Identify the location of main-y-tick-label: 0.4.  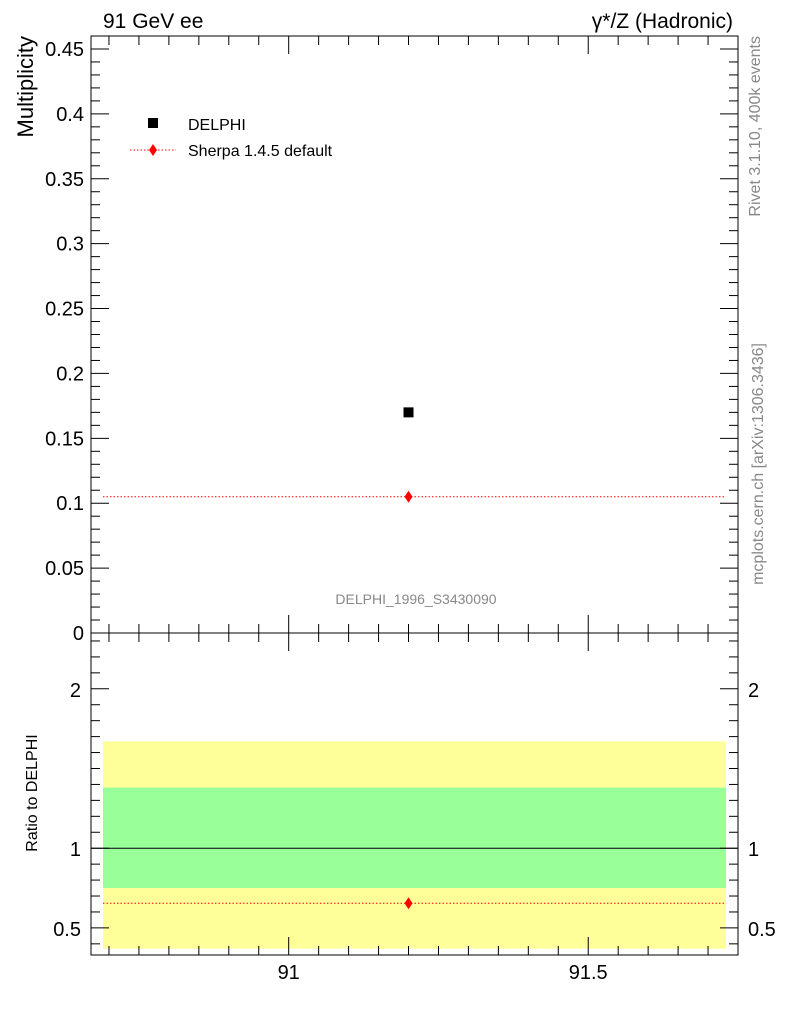
(70, 115).